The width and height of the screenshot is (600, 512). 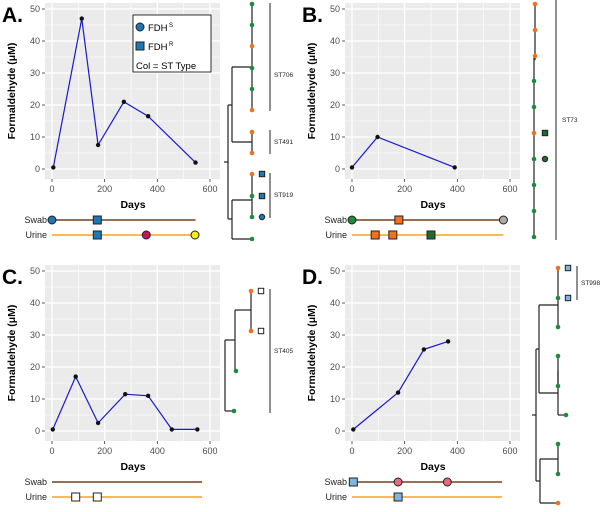 I want to click on urine-sample-square, so click(x=375, y=235).